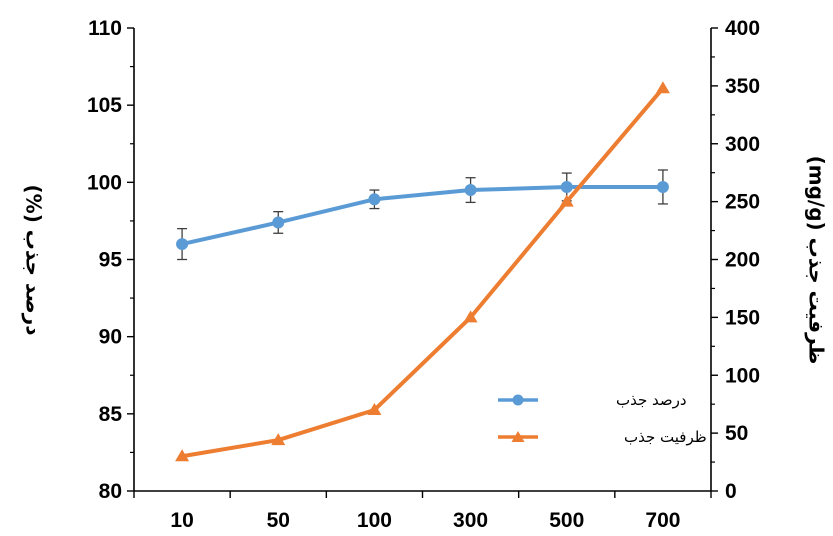 This screenshot has width=833, height=536. I want to click on right-tick-label: 200, so click(742, 260).